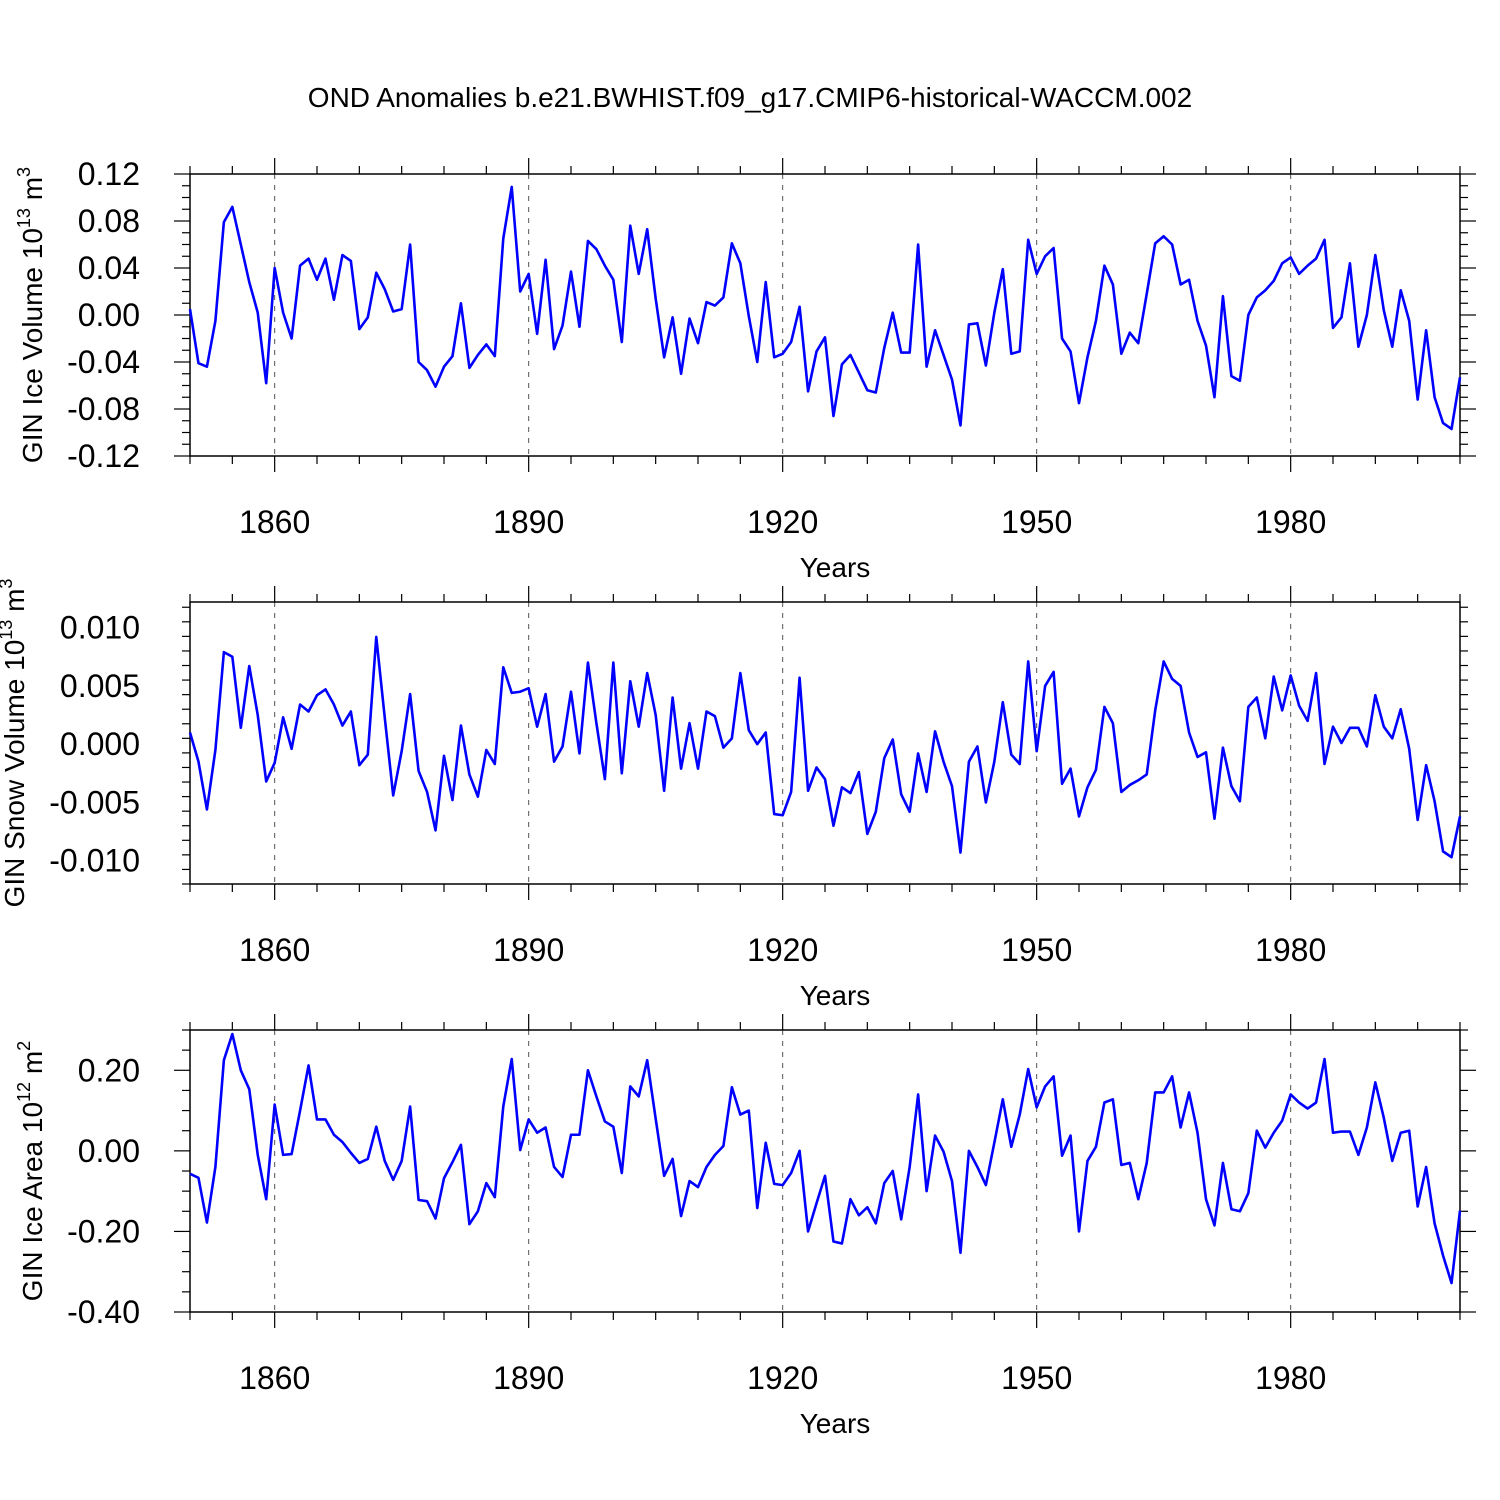  What do you see at coordinates (103, 1231) in the screenshot?
I see `y-tick-label: -0.20` at bounding box center [103, 1231].